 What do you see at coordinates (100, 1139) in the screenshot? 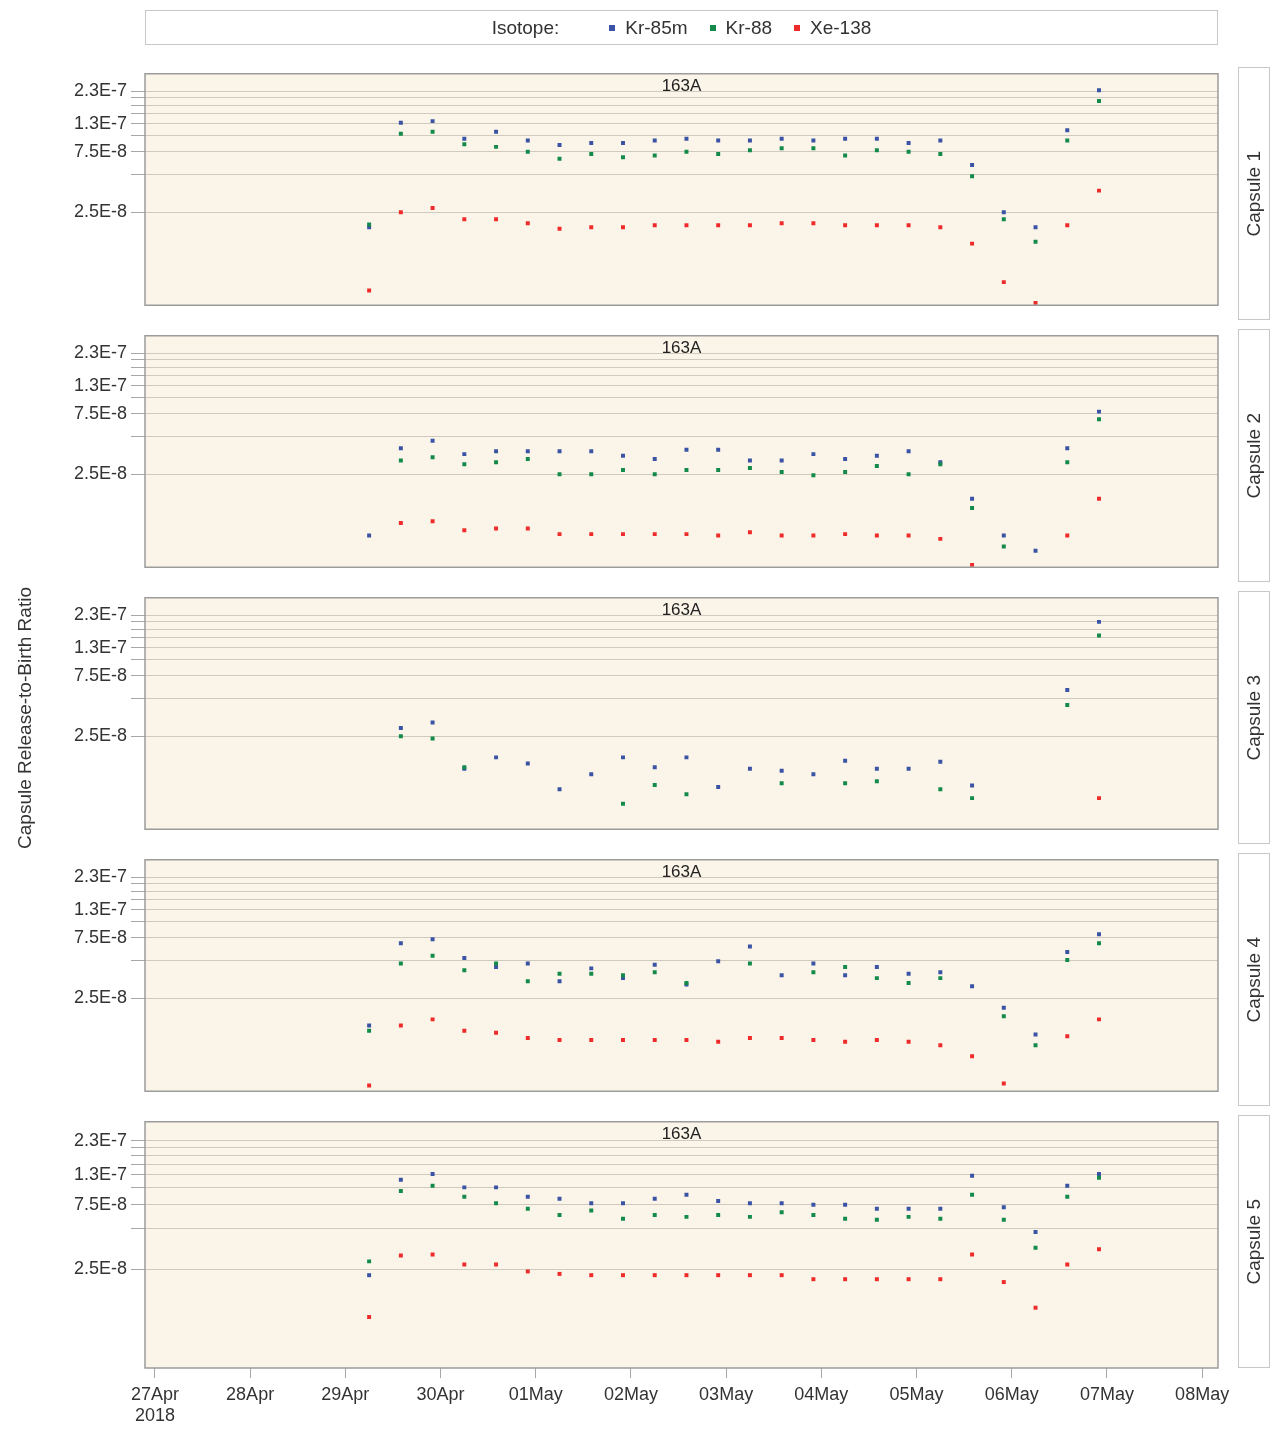
I see `y-tick-label: 2.3E-7` at bounding box center [100, 1139].